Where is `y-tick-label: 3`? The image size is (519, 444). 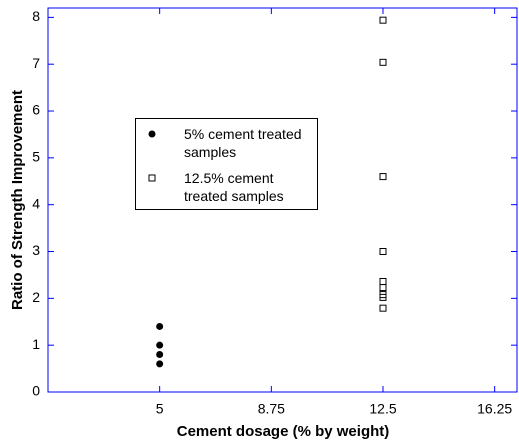 y-tick-label: 3 is located at coordinates (36, 250).